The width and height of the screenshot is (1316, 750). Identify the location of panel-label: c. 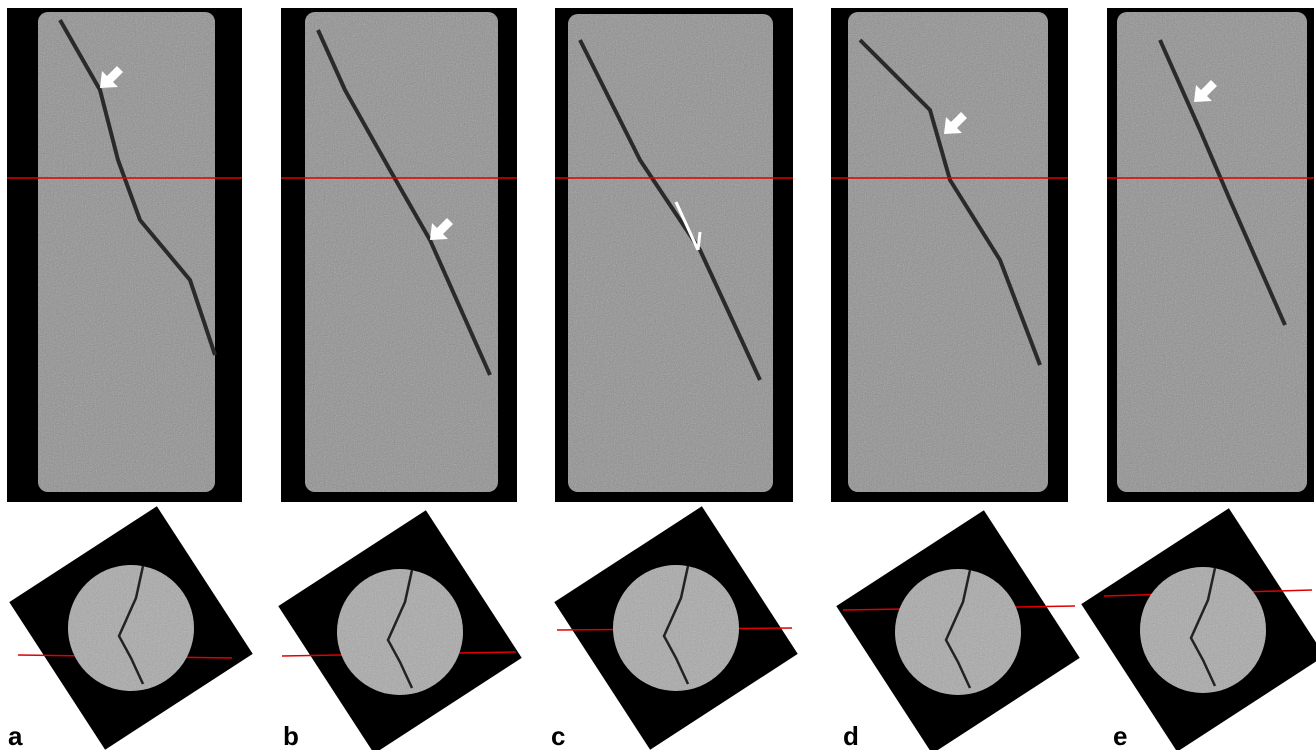
(558, 735).